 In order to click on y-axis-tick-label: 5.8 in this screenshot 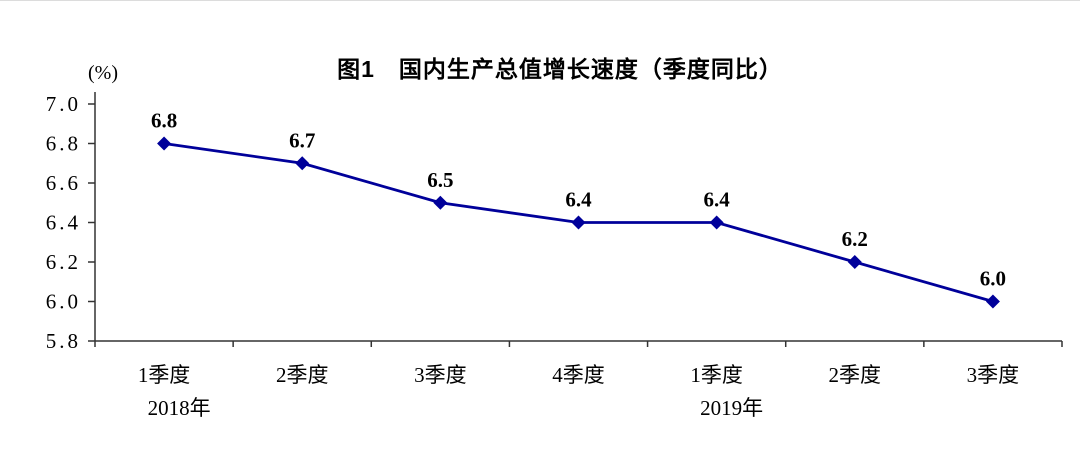, I will do `click(63, 341)`.